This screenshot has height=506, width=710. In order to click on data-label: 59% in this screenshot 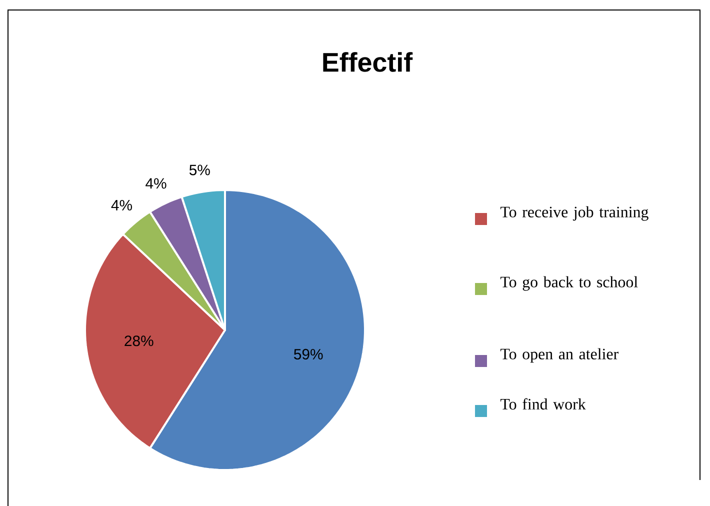, I will do `click(308, 354)`.